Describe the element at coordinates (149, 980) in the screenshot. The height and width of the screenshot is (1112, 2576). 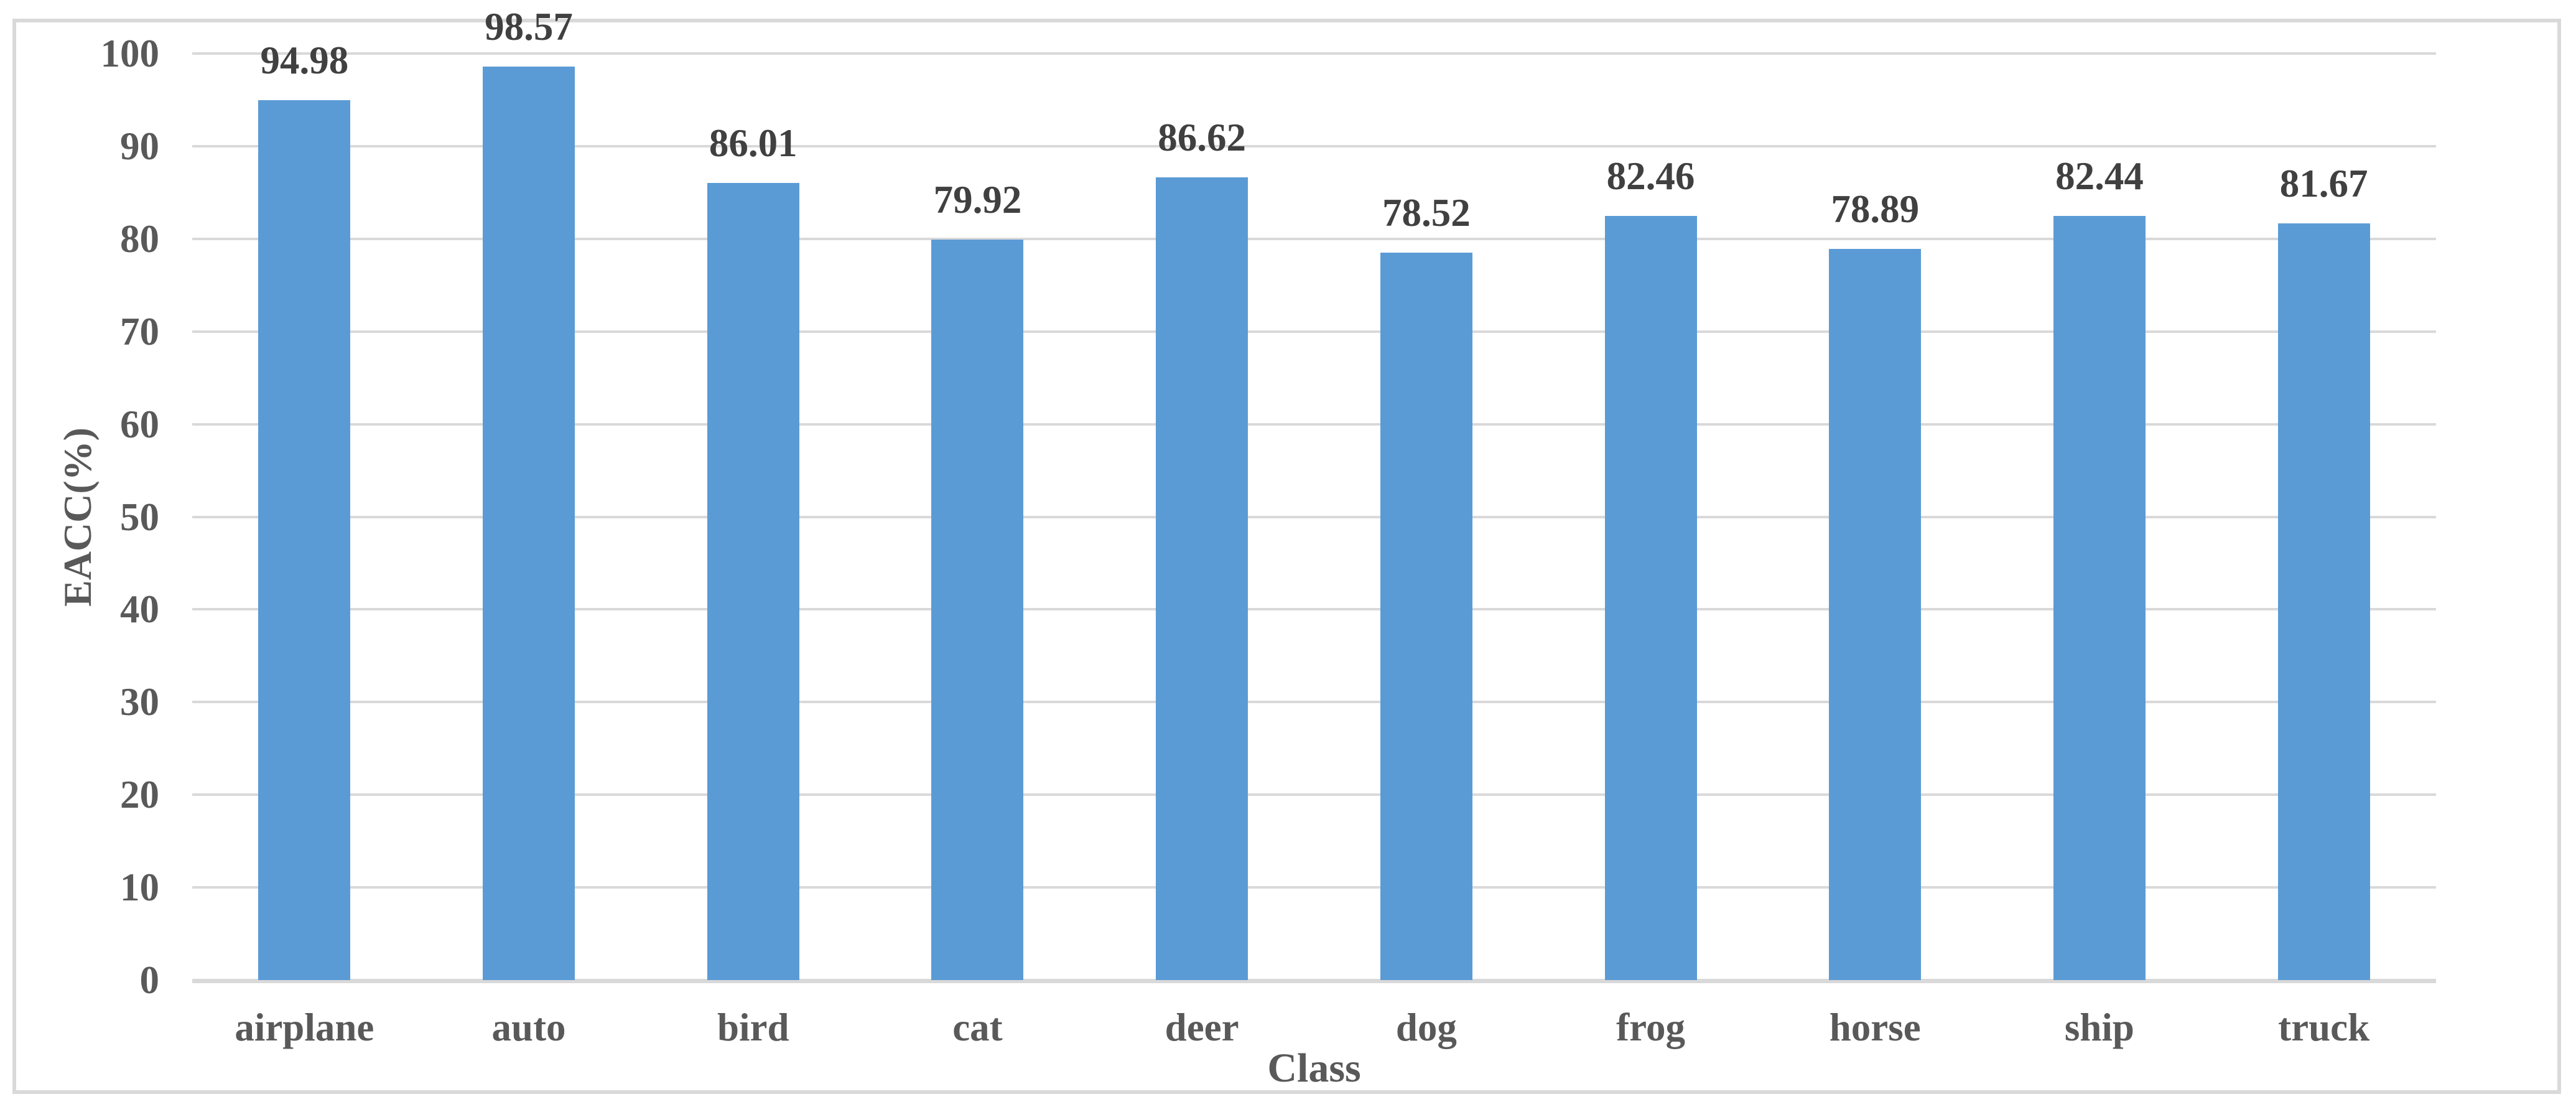
I see `y-tick-label-0: 0` at that location.